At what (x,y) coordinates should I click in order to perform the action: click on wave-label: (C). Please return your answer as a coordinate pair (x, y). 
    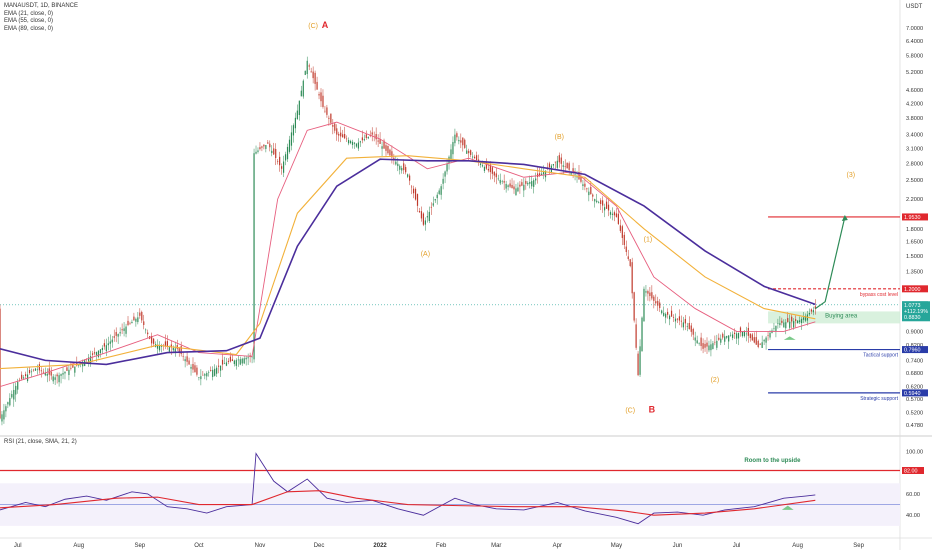
    Looking at the image, I should click on (630, 411).